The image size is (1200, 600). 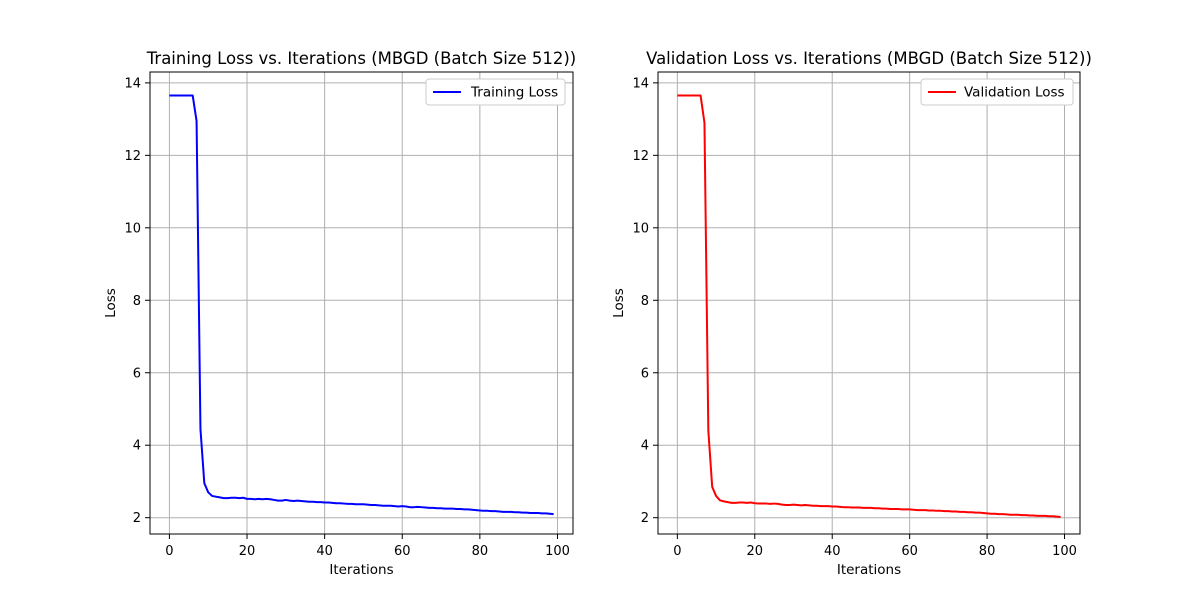 I want to click on legend: Validation Loss, so click(x=997, y=92).